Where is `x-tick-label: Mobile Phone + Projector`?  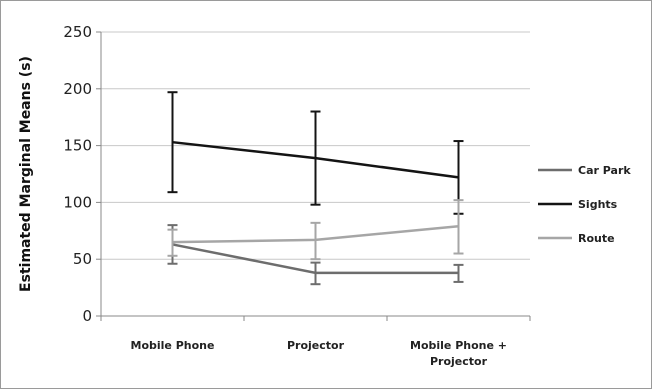 x-tick-label: Mobile Phone + Projector is located at coordinates (458, 353).